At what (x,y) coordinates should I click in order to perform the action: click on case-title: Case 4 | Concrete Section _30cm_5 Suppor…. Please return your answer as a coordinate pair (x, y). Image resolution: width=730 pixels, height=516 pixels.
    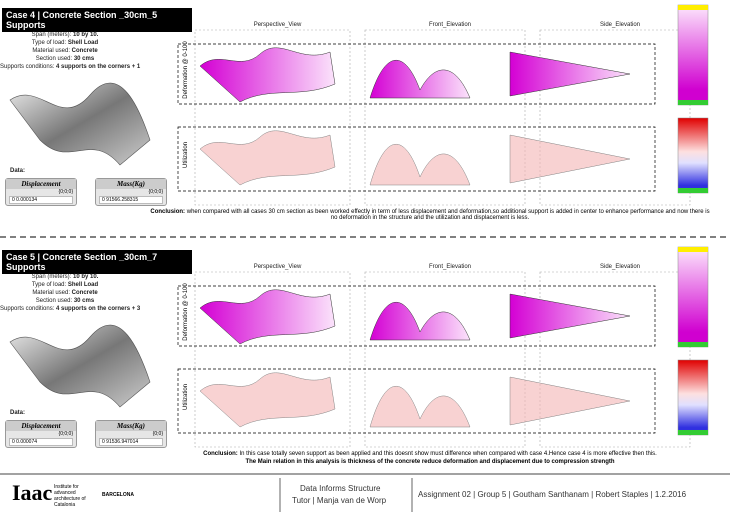
    Looking at the image, I should click on (97, 20).